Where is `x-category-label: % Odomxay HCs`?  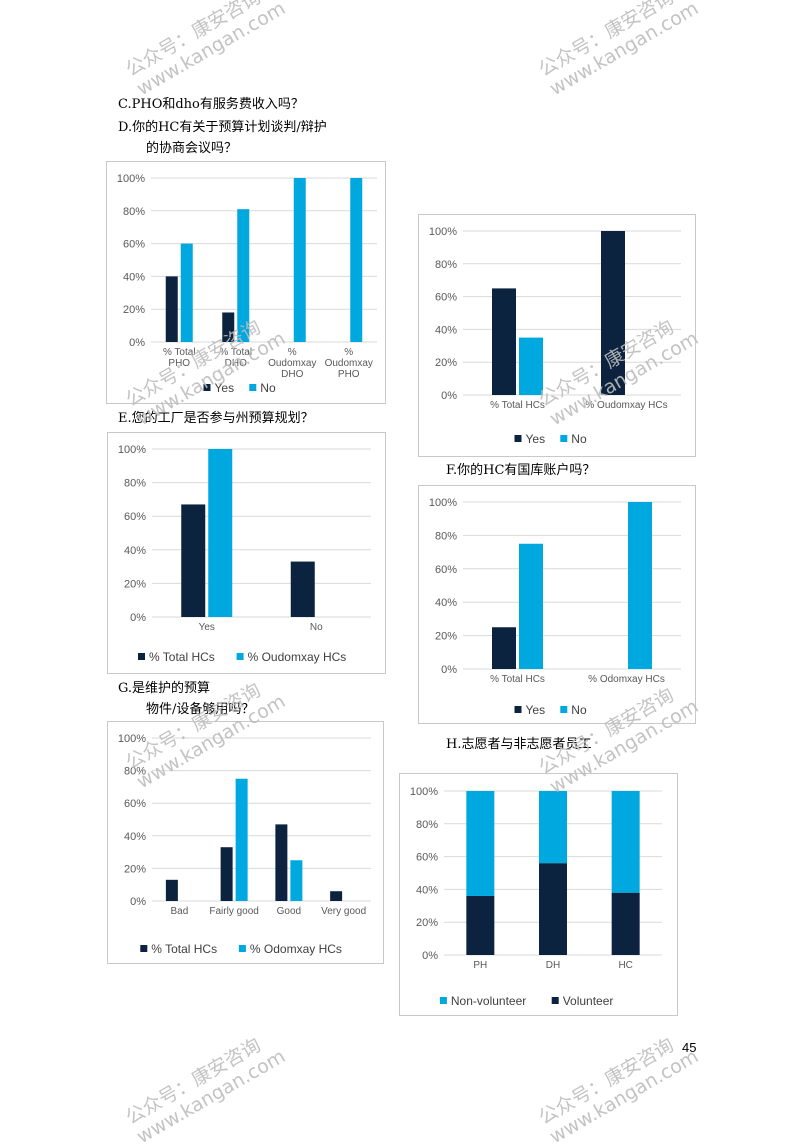
x-category-label: % Odomxay HCs is located at coordinates (626, 679).